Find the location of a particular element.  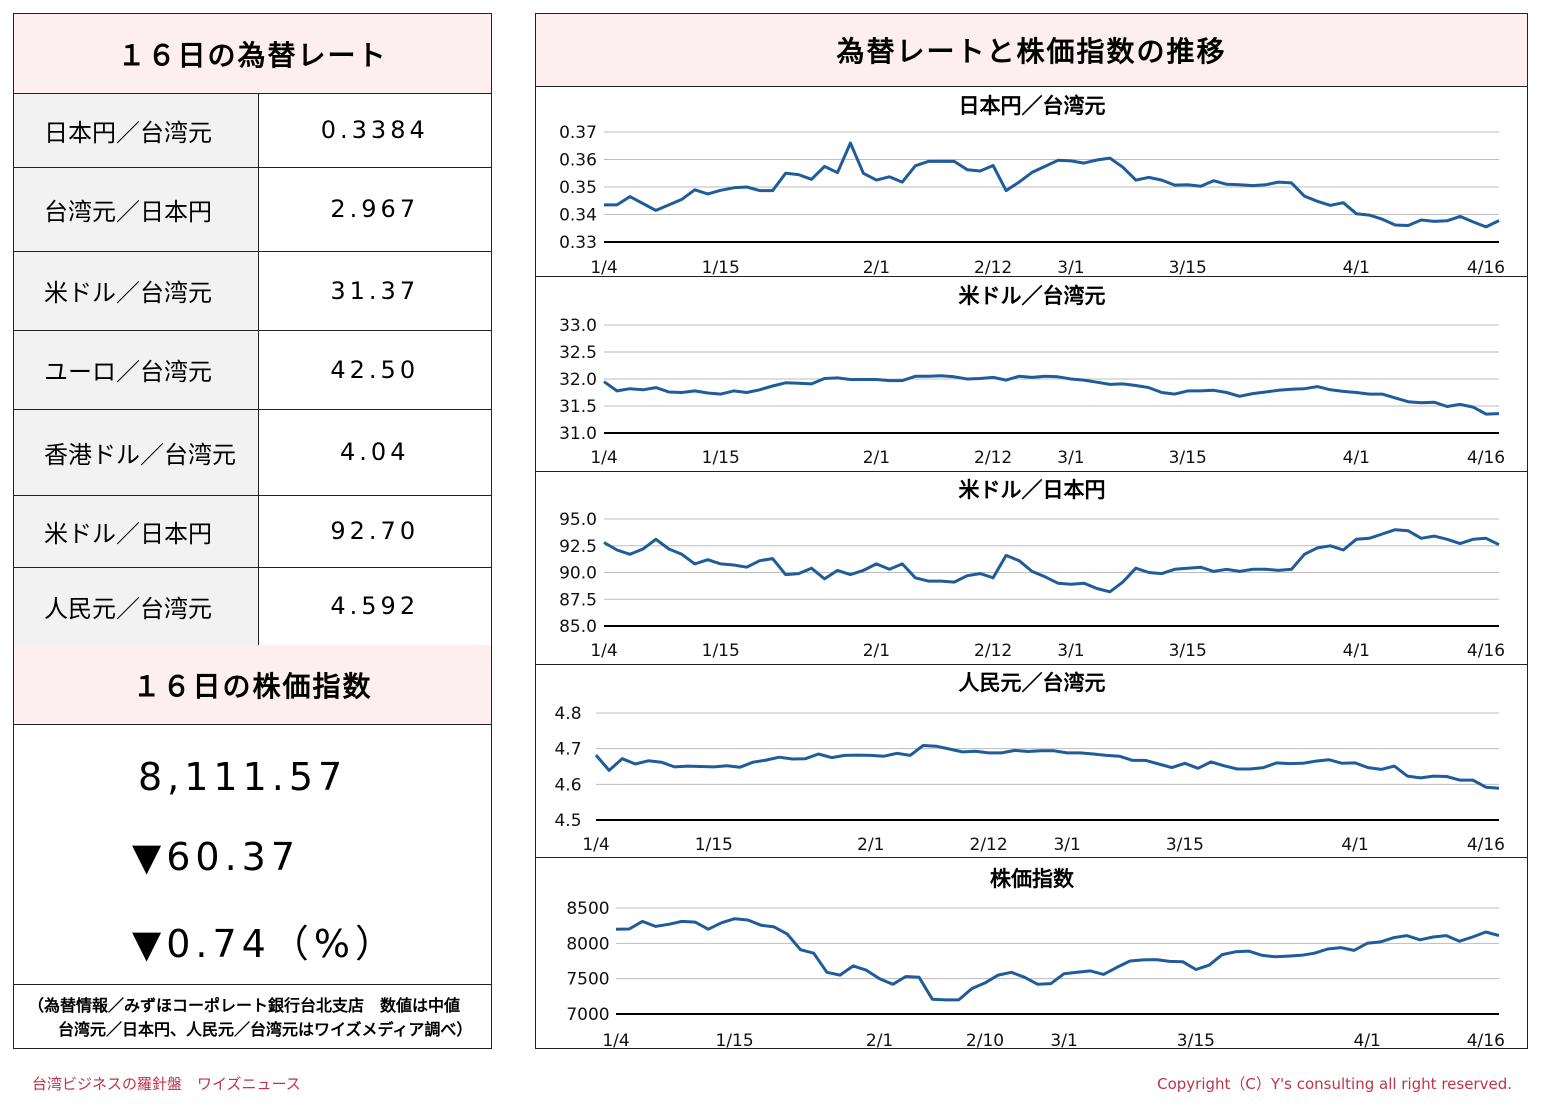

stock-change: ▼60.37 is located at coordinates (216, 857).